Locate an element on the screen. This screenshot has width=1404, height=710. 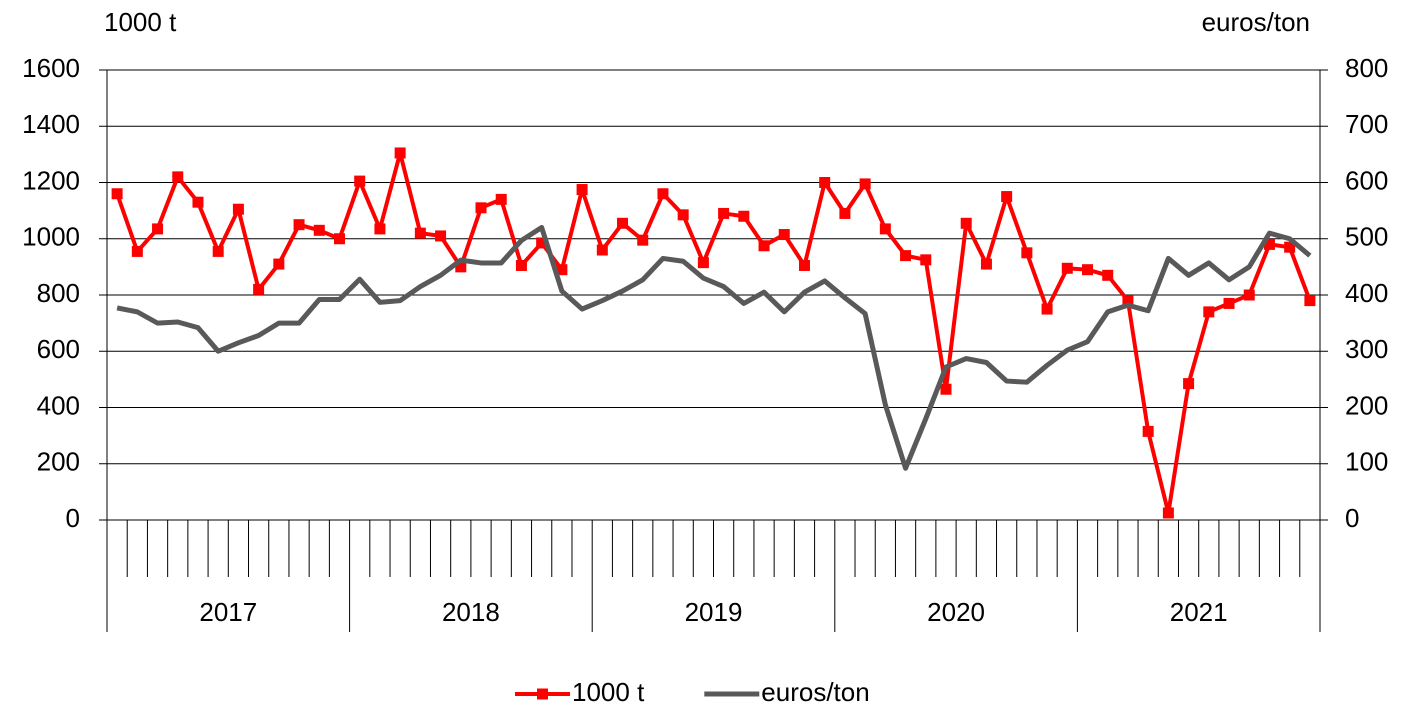
y2-tick-label: 200 is located at coordinates (1366, 405).